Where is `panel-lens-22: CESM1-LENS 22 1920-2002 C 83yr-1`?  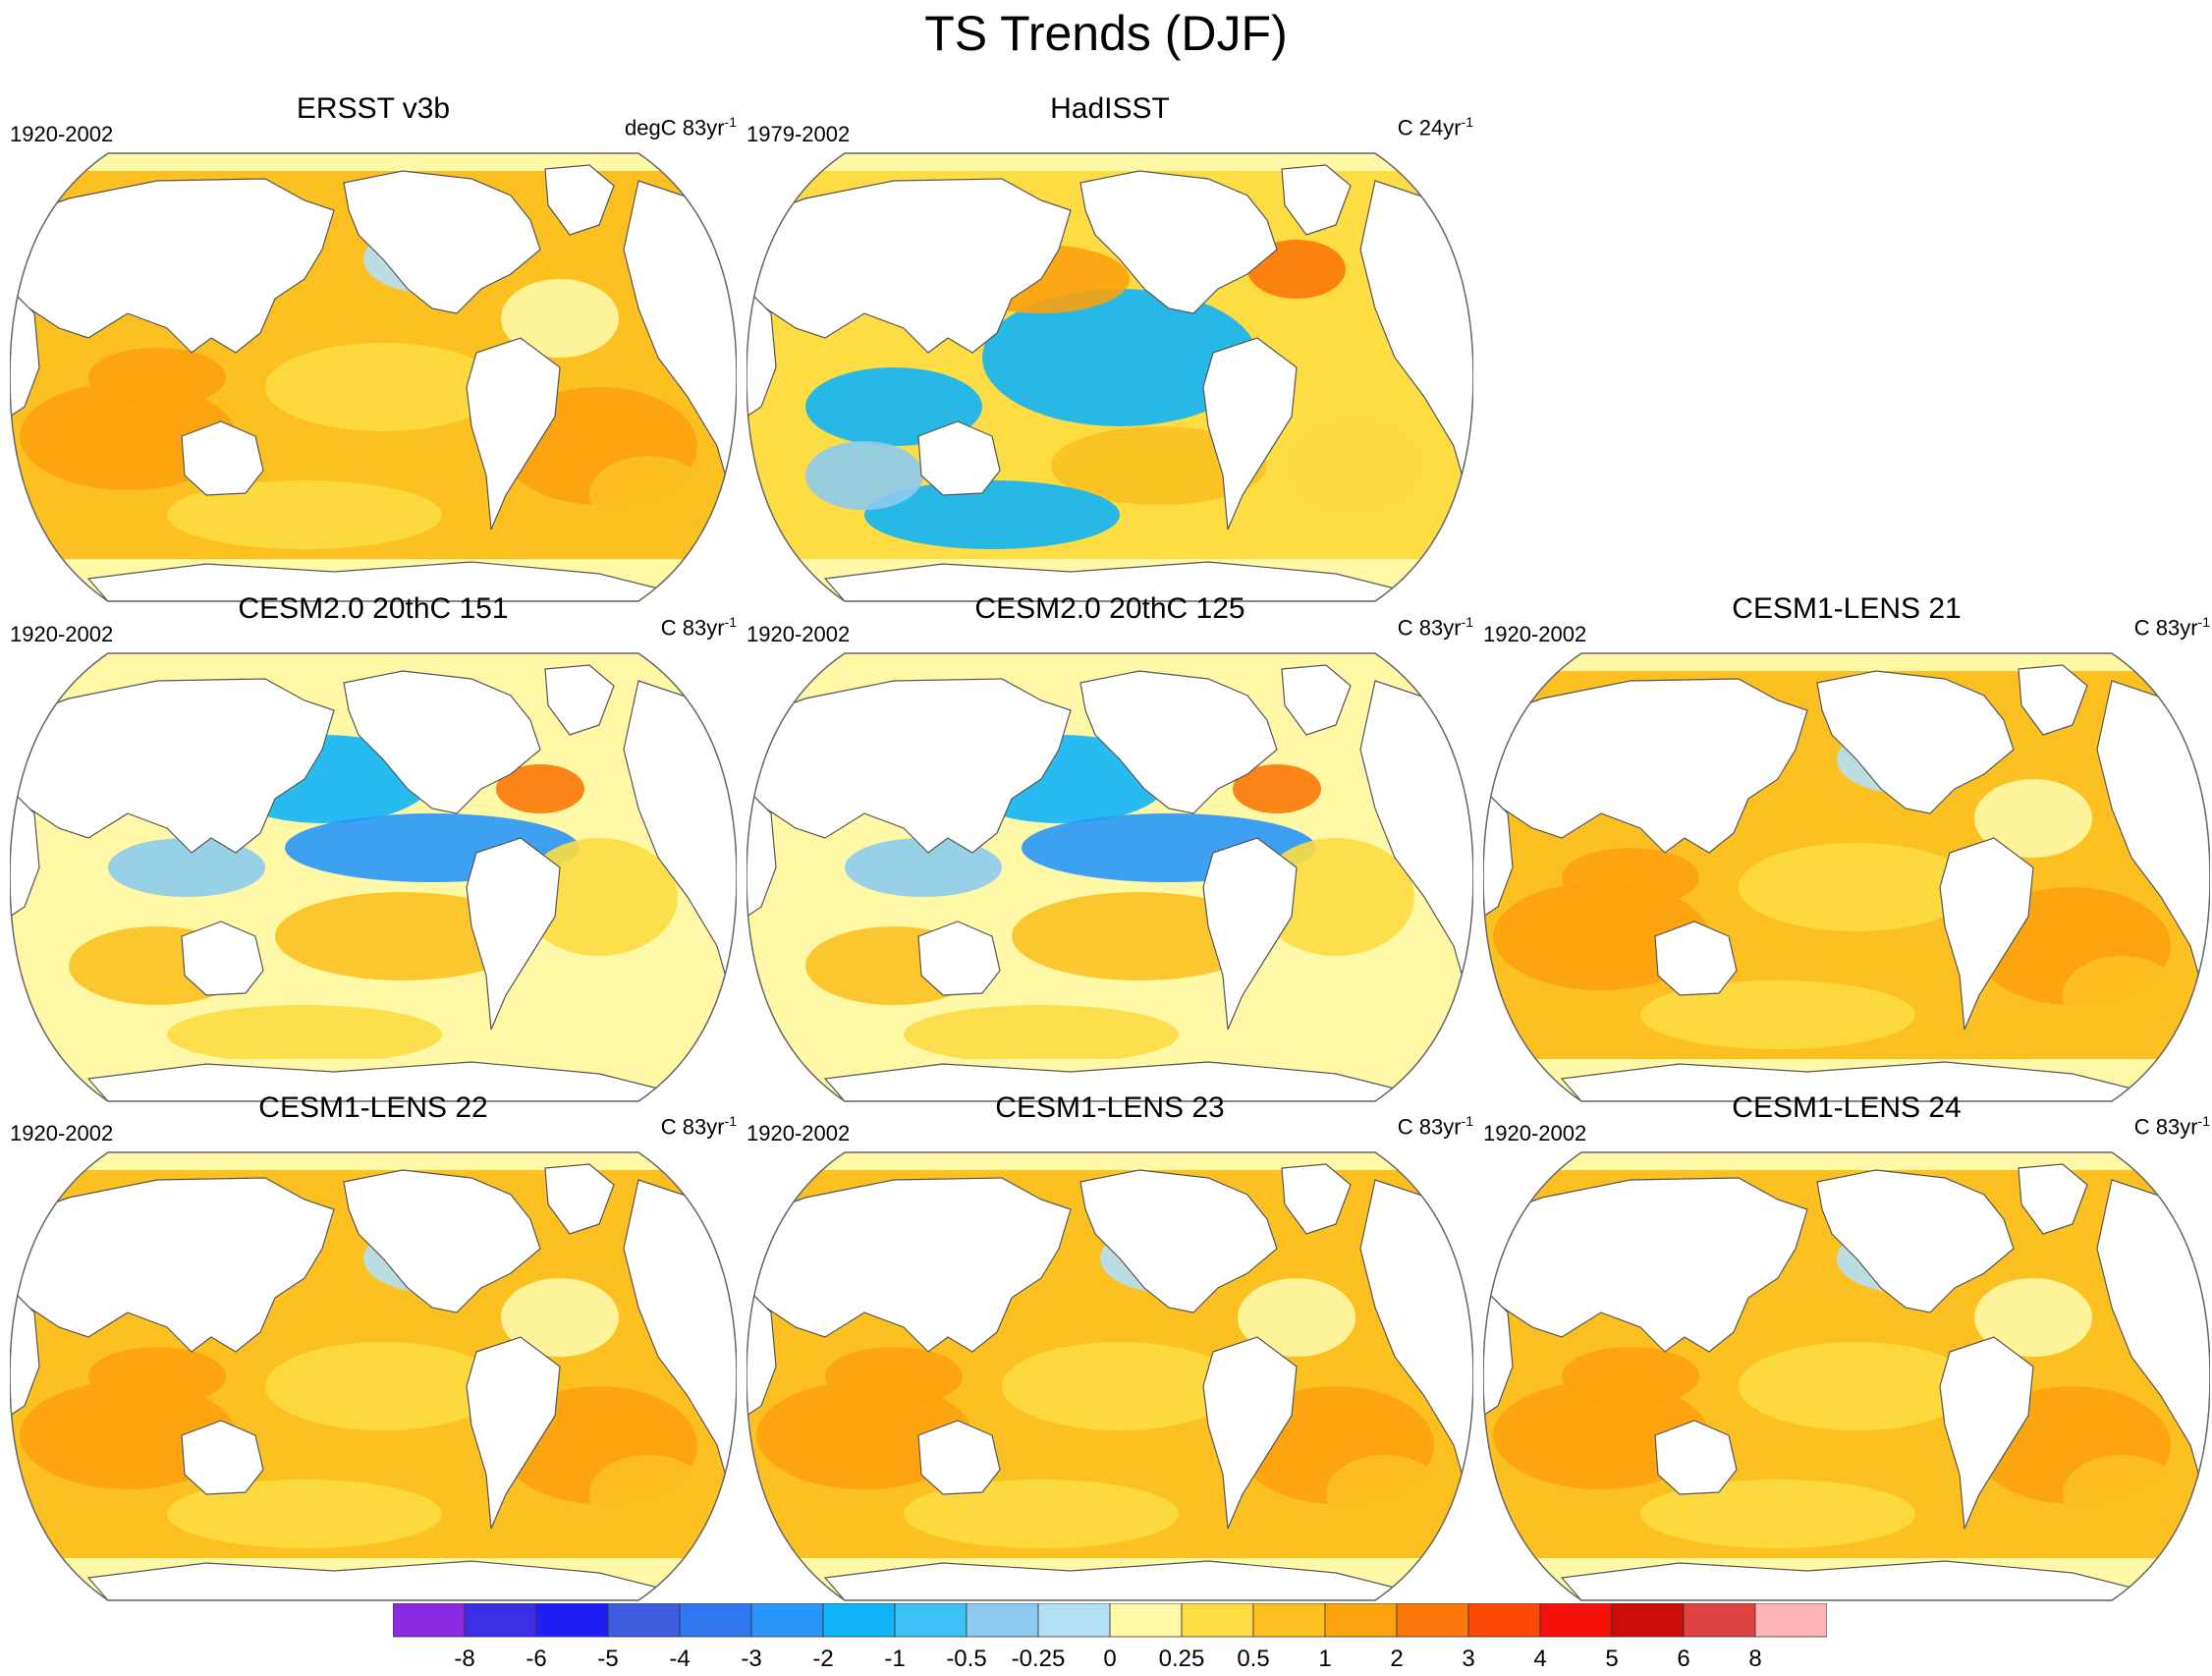 panel-lens-22: CESM1-LENS 22 1920-2002 C 83yr-1 is located at coordinates (373, 1356).